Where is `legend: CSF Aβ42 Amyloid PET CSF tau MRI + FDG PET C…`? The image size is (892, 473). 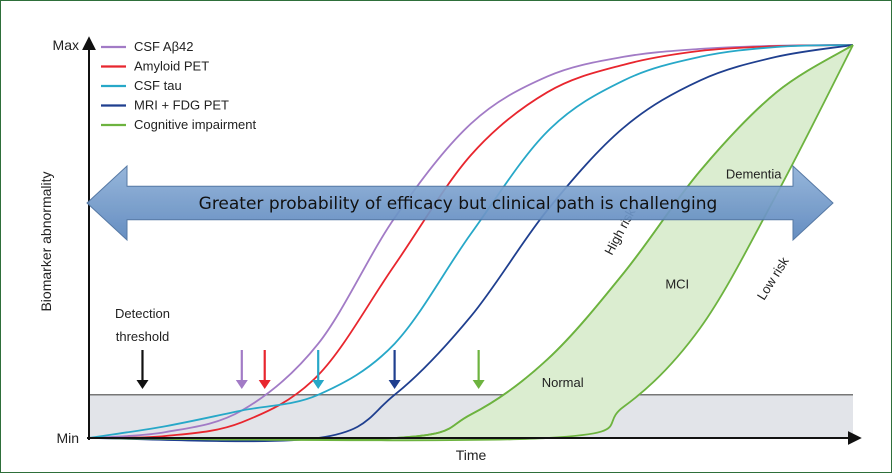
legend: CSF Aβ42 Amyloid PET CSF tau MRI + FDG PET C… is located at coordinates (178, 85).